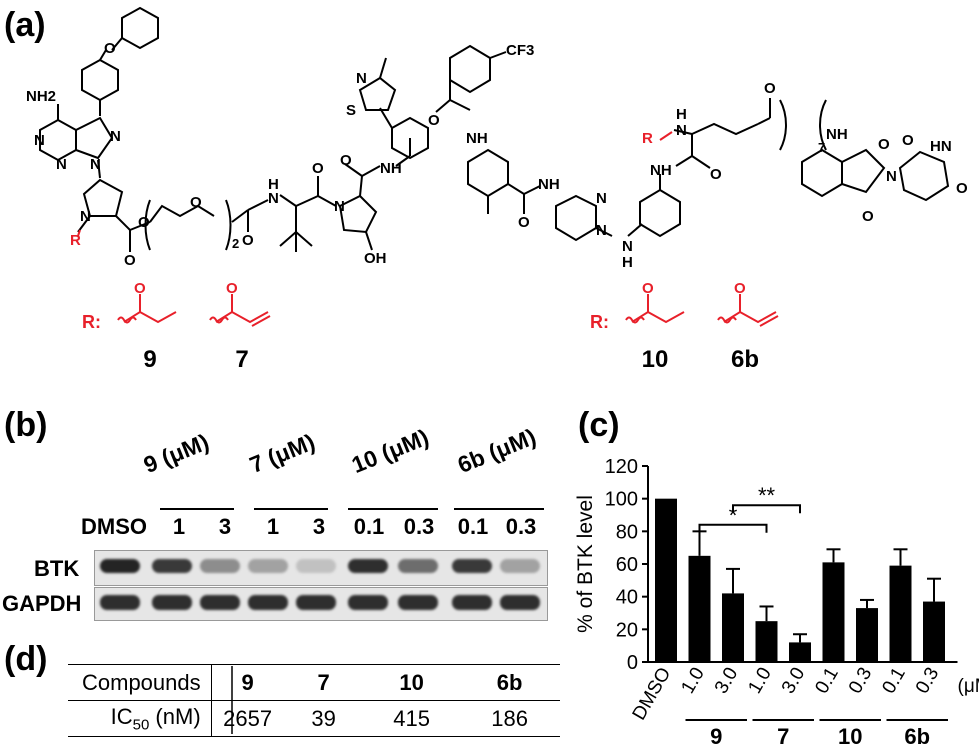 This screenshot has height=747, width=979. What do you see at coordinates (783, 735) in the screenshot?
I see `group-label: 7` at bounding box center [783, 735].